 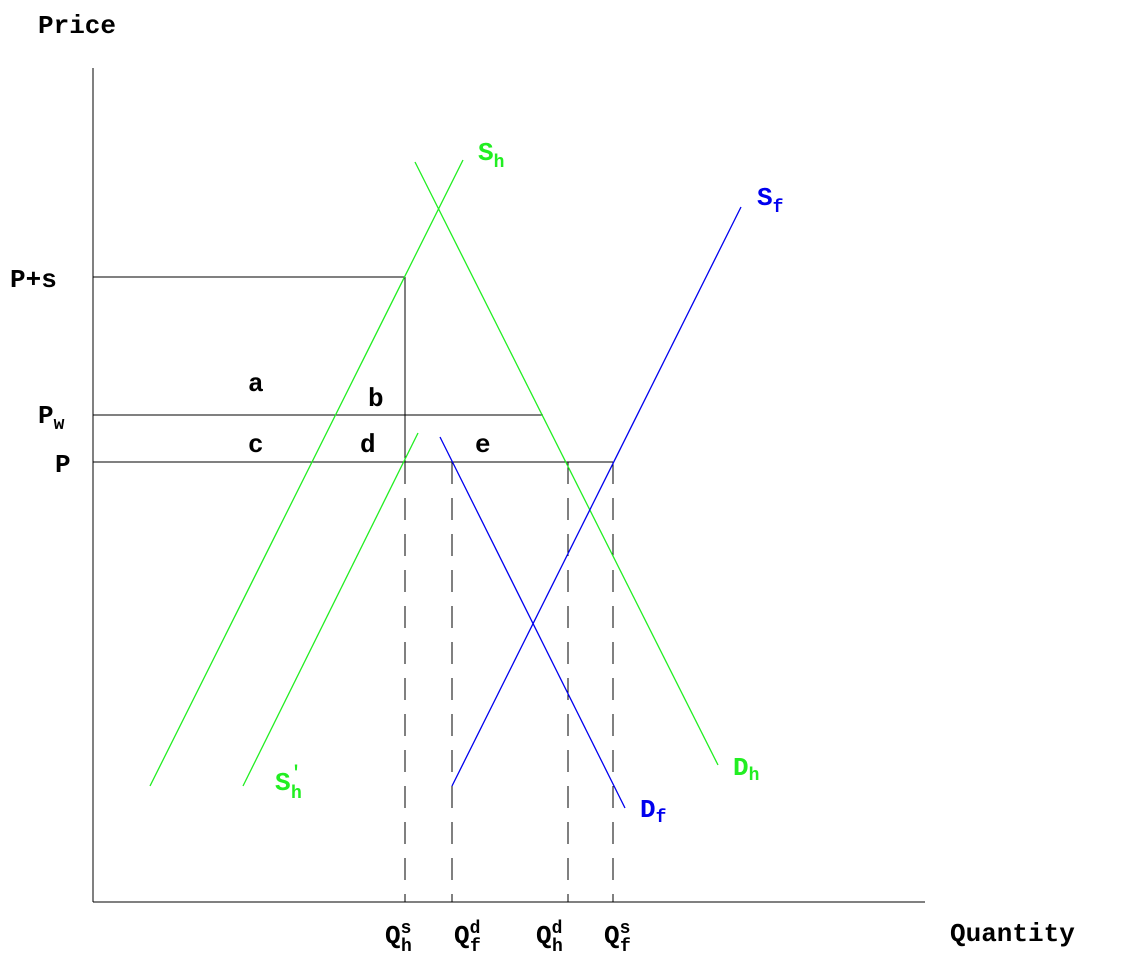 I want to click on curve-label: Dh, so click(x=746, y=769).